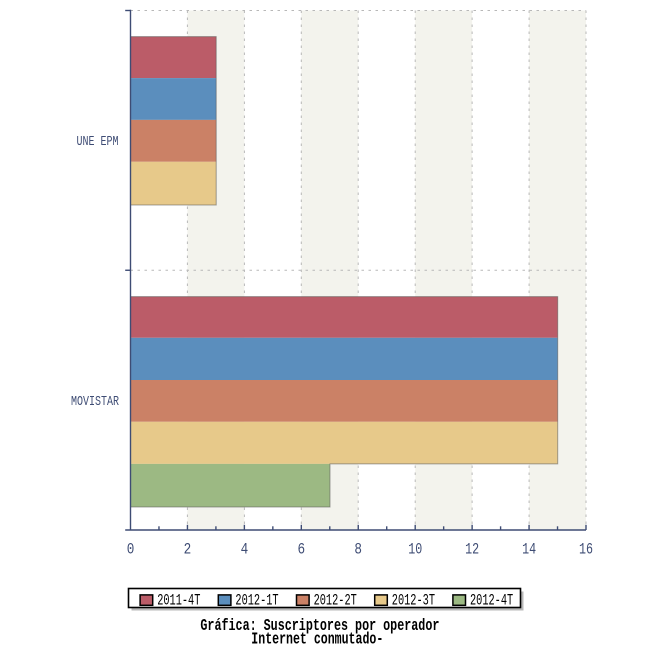 The width and height of the screenshot is (650, 650). What do you see at coordinates (95, 402) in the screenshot?
I see `svg-text: MOVISTAR` at bounding box center [95, 402].